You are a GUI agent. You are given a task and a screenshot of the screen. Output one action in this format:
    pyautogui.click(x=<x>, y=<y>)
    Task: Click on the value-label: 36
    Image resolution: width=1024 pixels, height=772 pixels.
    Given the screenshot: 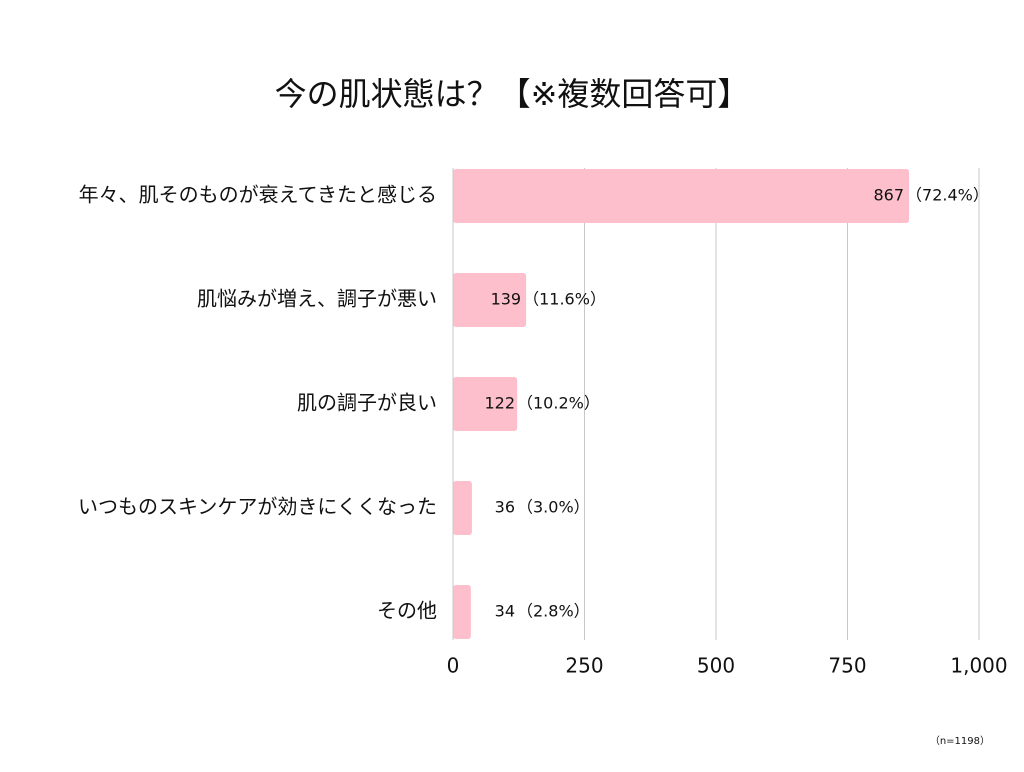 What is the action you would take?
    pyautogui.click(x=505, y=507)
    